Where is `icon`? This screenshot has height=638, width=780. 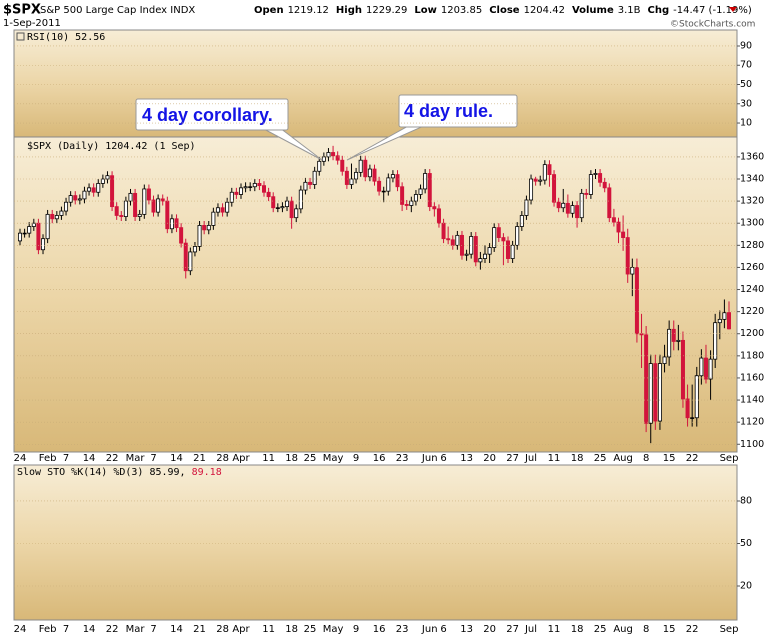 icon is located at coordinates (20, 36).